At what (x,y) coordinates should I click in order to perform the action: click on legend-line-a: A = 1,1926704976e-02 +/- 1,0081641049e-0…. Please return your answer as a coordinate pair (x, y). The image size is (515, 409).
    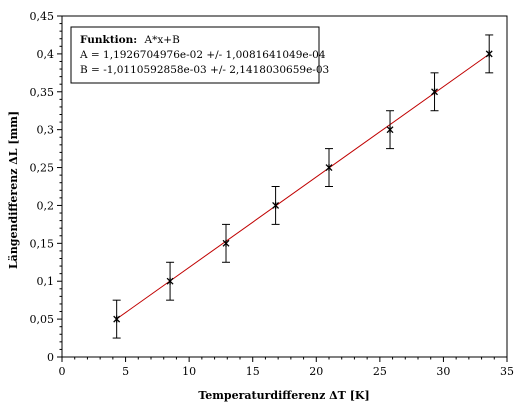
    Looking at the image, I should click on (202, 55).